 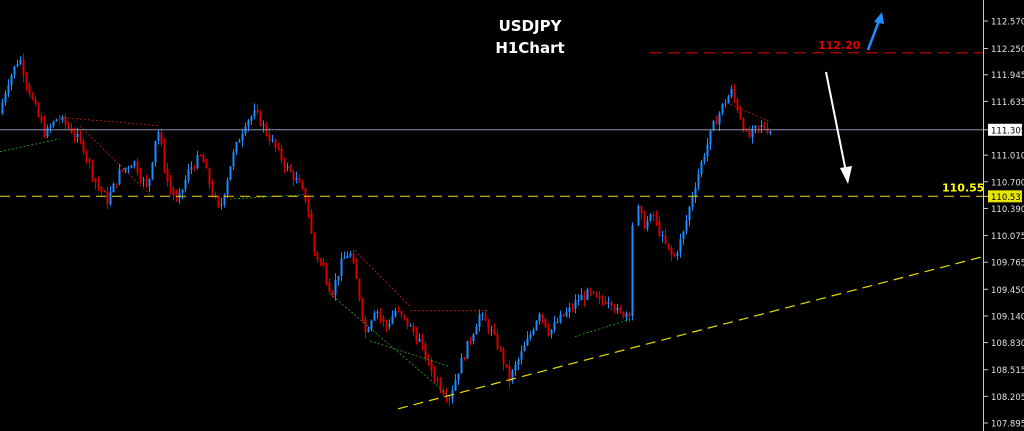 I want to click on y-tick-label: 111.305, so click(x=1007, y=131).